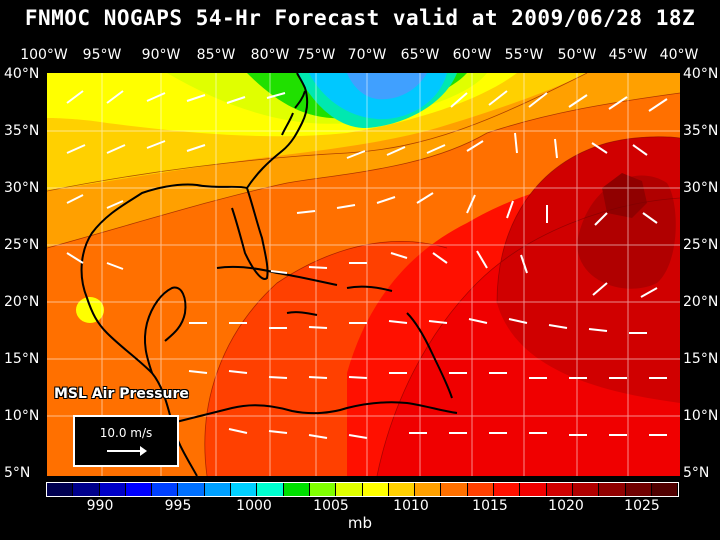 This screenshot has width=720, height=540. I want to click on lon-label: 70°W, so click(367, 55).